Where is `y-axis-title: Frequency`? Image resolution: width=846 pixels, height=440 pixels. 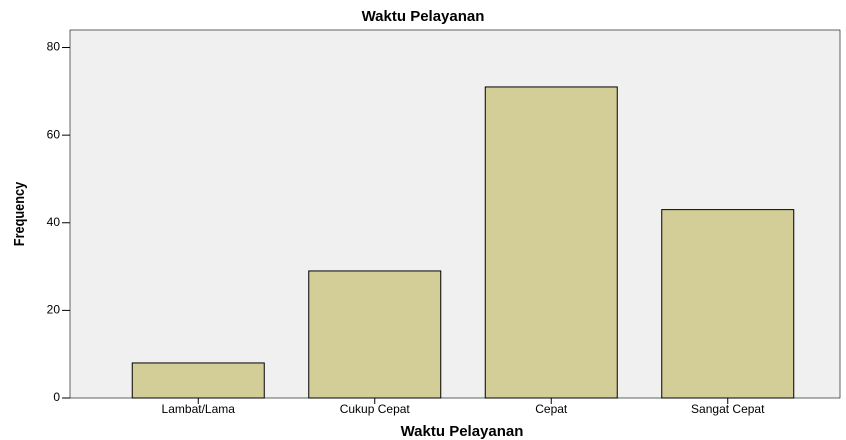
y-axis-title: Frequency is located at coordinates (18, 214).